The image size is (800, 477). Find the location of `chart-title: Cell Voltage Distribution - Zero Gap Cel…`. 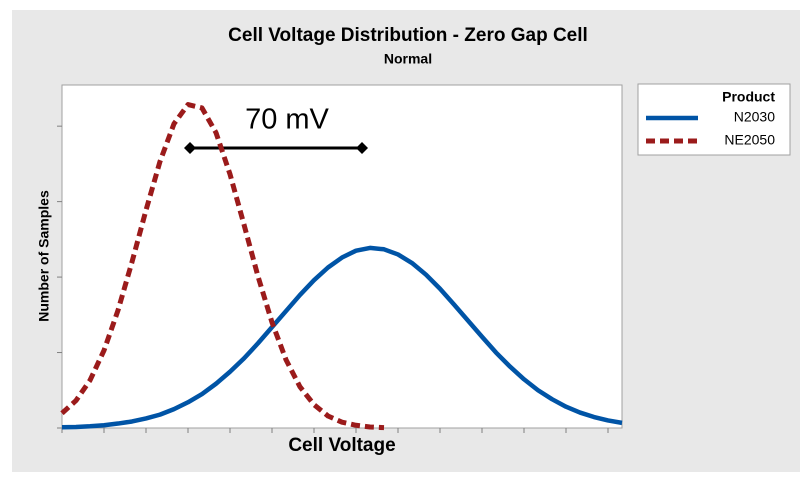

chart-title: Cell Voltage Distribution - Zero Gap Cel… is located at coordinates (408, 35).